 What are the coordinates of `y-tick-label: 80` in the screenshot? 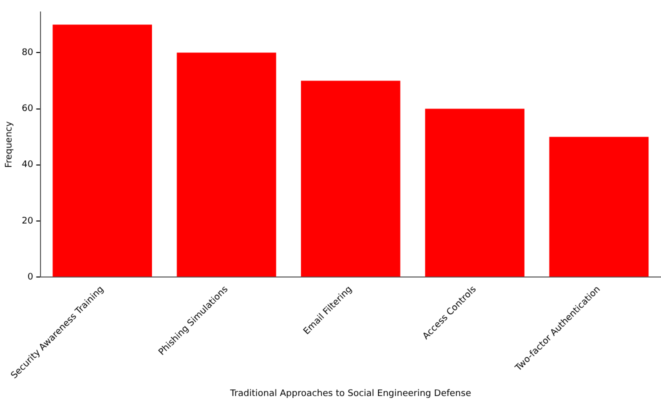 It's located at (28, 53).